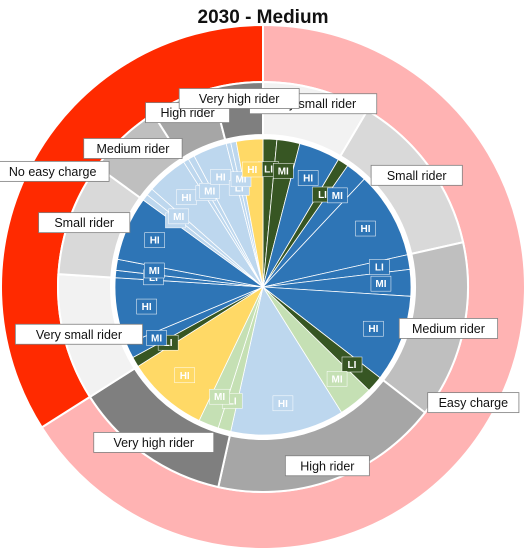 This screenshot has width=526, height=550. I want to click on middle-slice-label-7: Medium rider, so click(132, 149).